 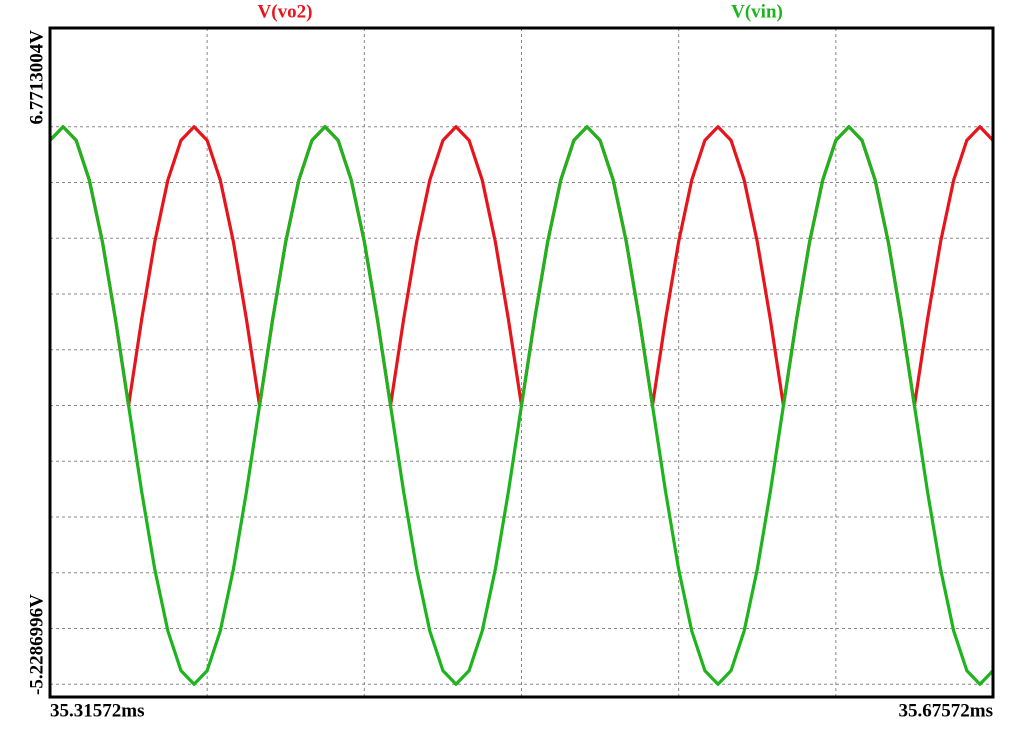 What do you see at coordinates (97, 710) in the screenshot?
I see `x-tick-label: 35.31572ms` at bounding box center [97, 710].